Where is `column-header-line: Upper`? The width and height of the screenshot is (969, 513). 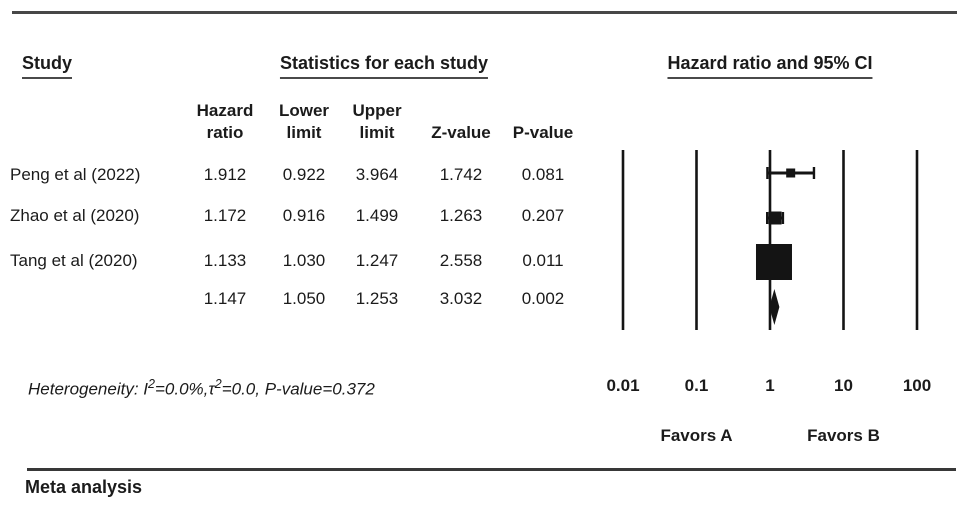
column-header-line: Upper is located at coordinates (377, 110).